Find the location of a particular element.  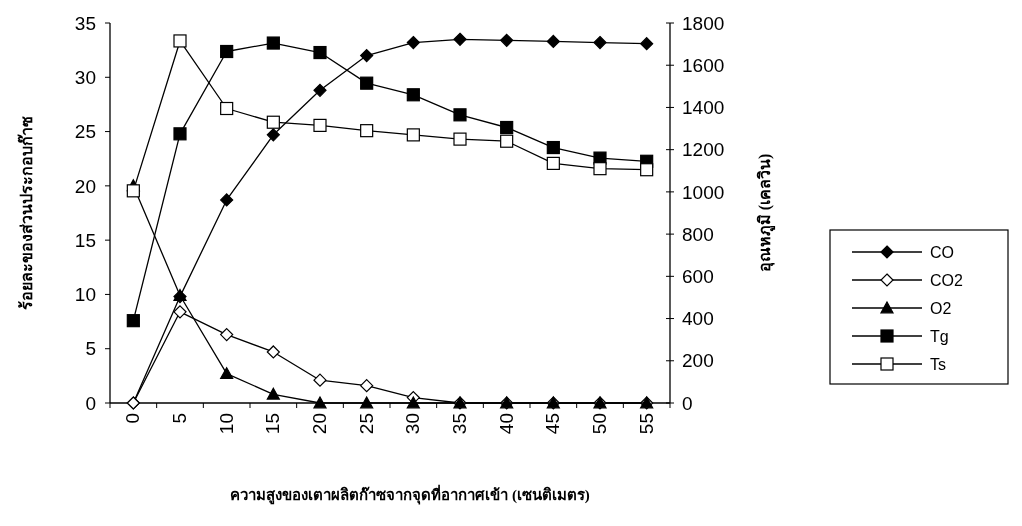

legend-label: O2 is located at coordinates (941, 308).